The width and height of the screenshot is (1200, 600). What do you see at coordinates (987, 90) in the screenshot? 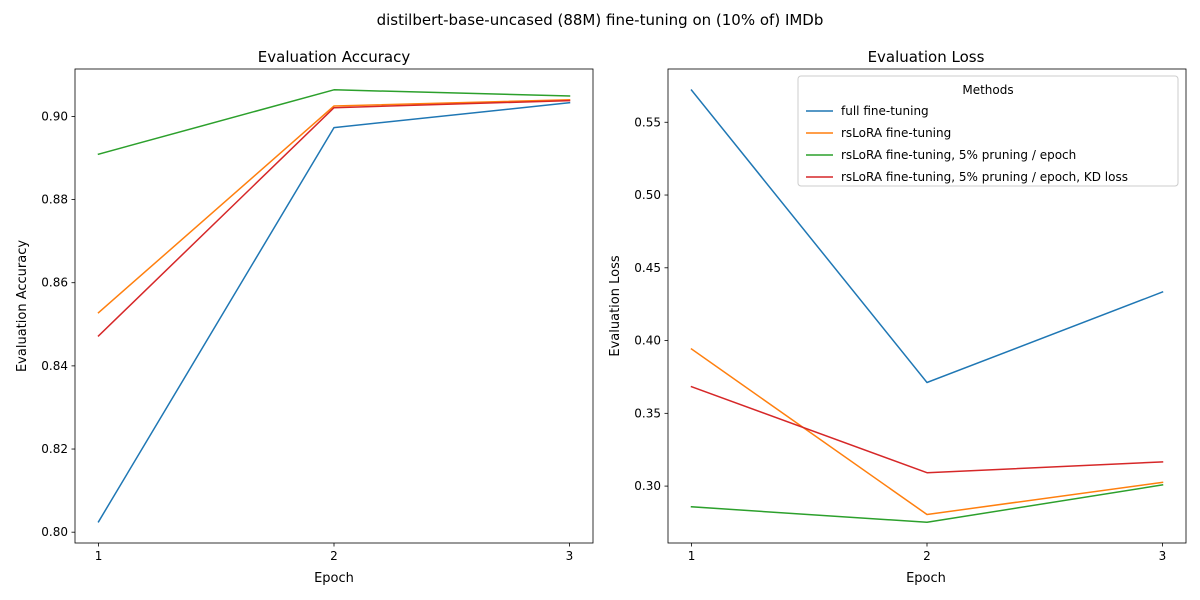
I see `legend-title: Methods` at bounding box center [987, 90].